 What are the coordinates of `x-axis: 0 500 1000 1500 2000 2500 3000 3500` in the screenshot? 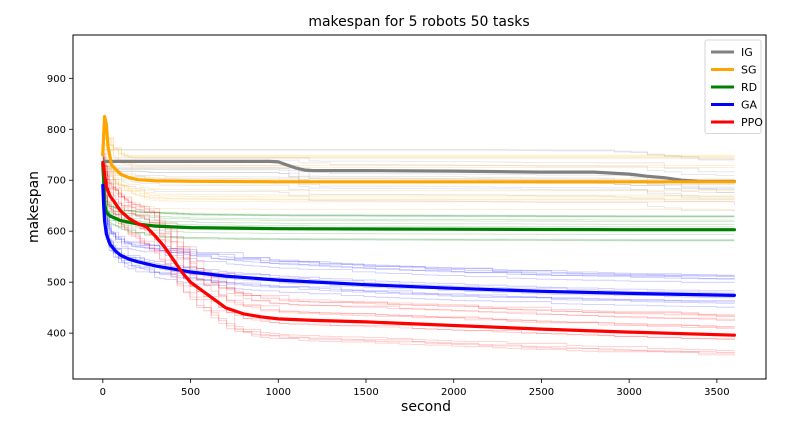 It's located at (415, 388).